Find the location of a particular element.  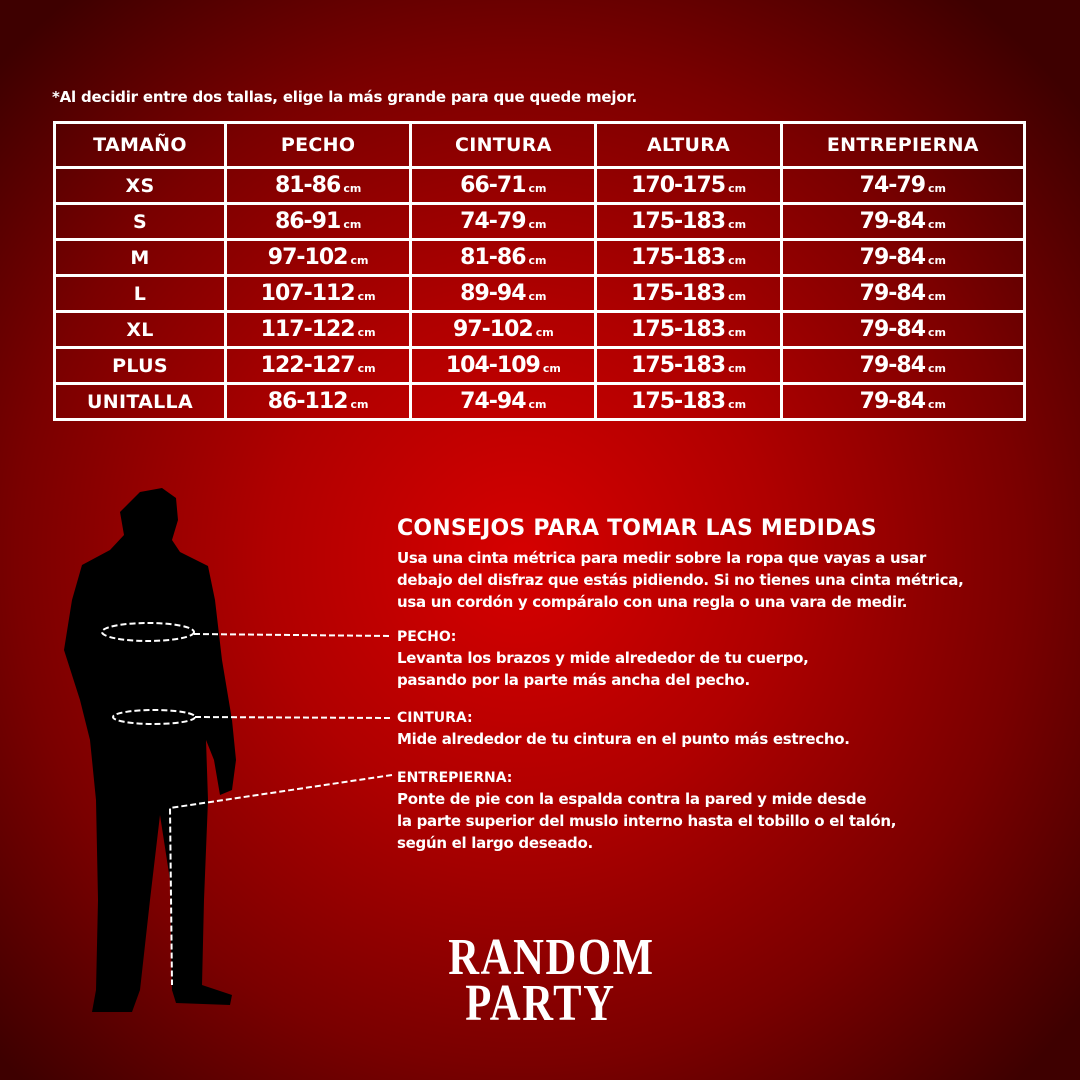

table-row: PLUS 122-127 cm 104-109 cm 175-183 cm 79-84 cm is located at coordinates (539, 365).